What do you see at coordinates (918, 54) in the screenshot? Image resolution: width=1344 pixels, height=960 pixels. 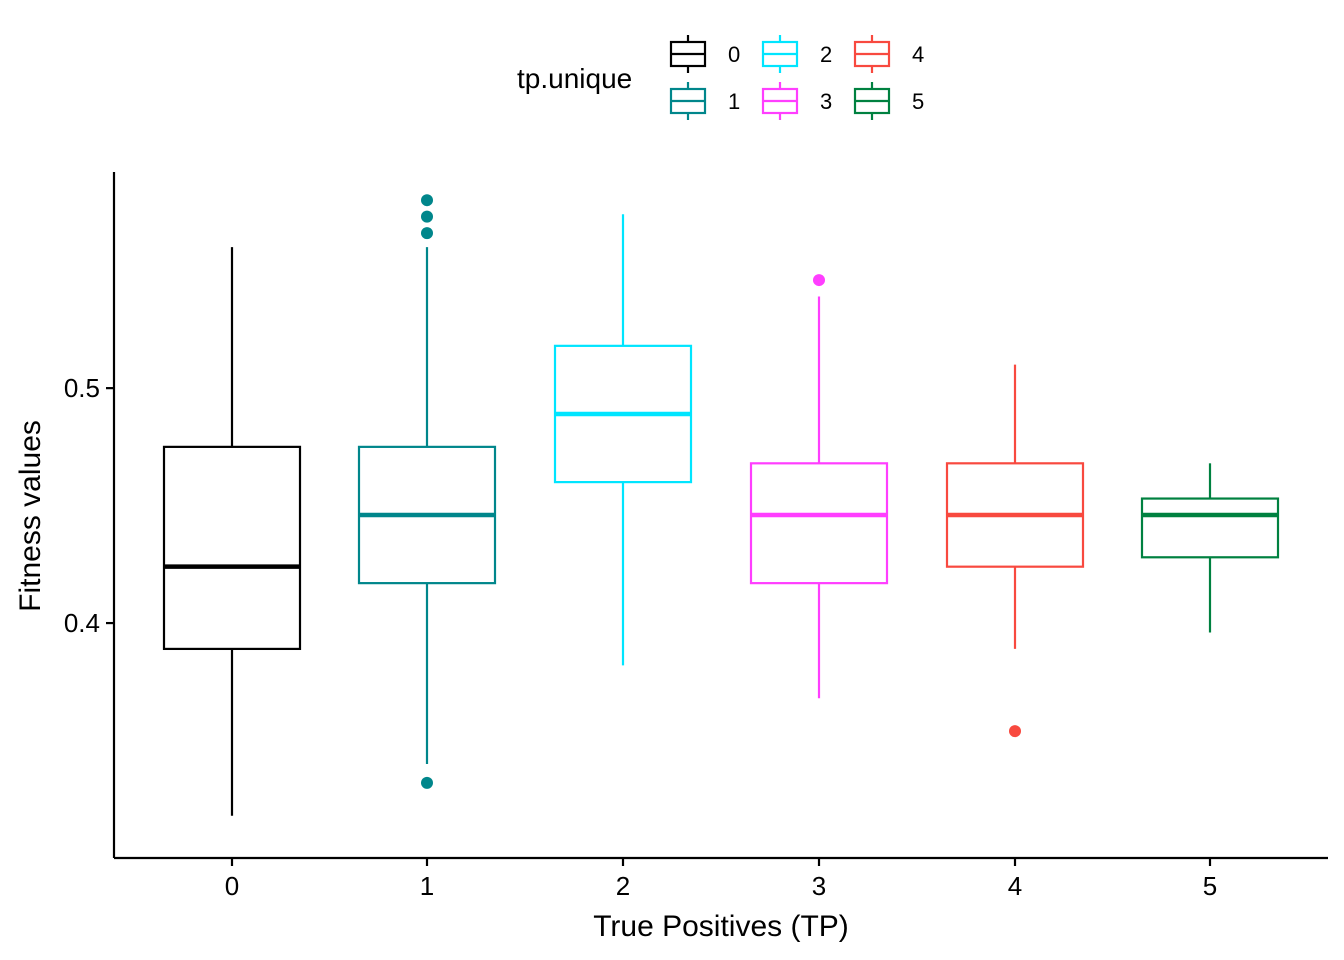 I see `legend-label: 4` at bounding box center [918, 54].